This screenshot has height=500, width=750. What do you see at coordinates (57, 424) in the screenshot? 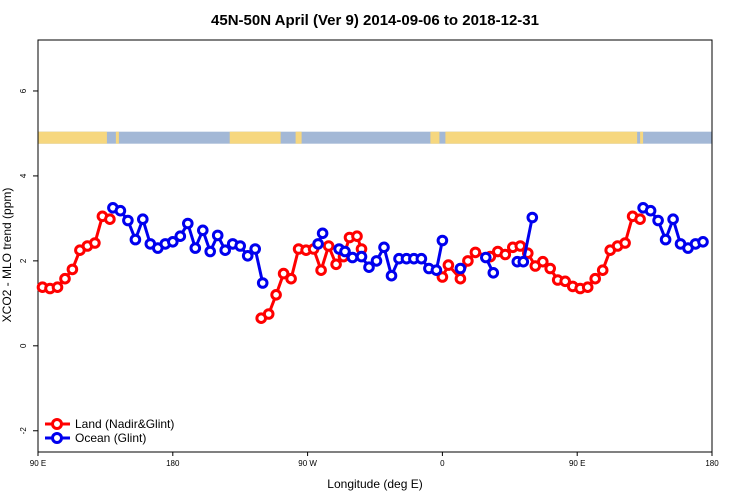
I see `legend-land-marker` at bounding box center [57, 424].